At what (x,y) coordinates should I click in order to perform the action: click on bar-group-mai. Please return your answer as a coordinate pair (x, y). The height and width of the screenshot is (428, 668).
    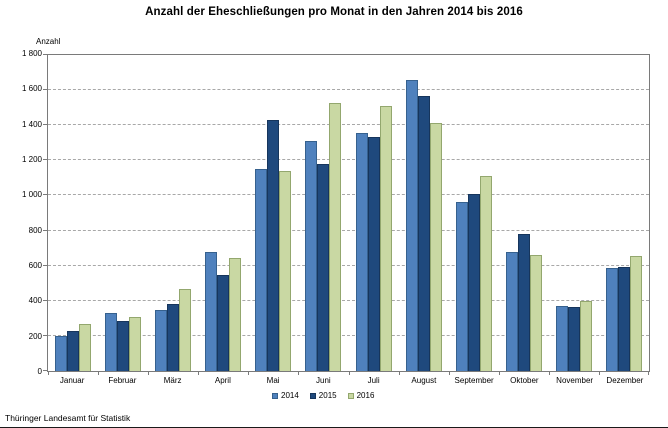
    Looking at the image, I should click on (273, 213).